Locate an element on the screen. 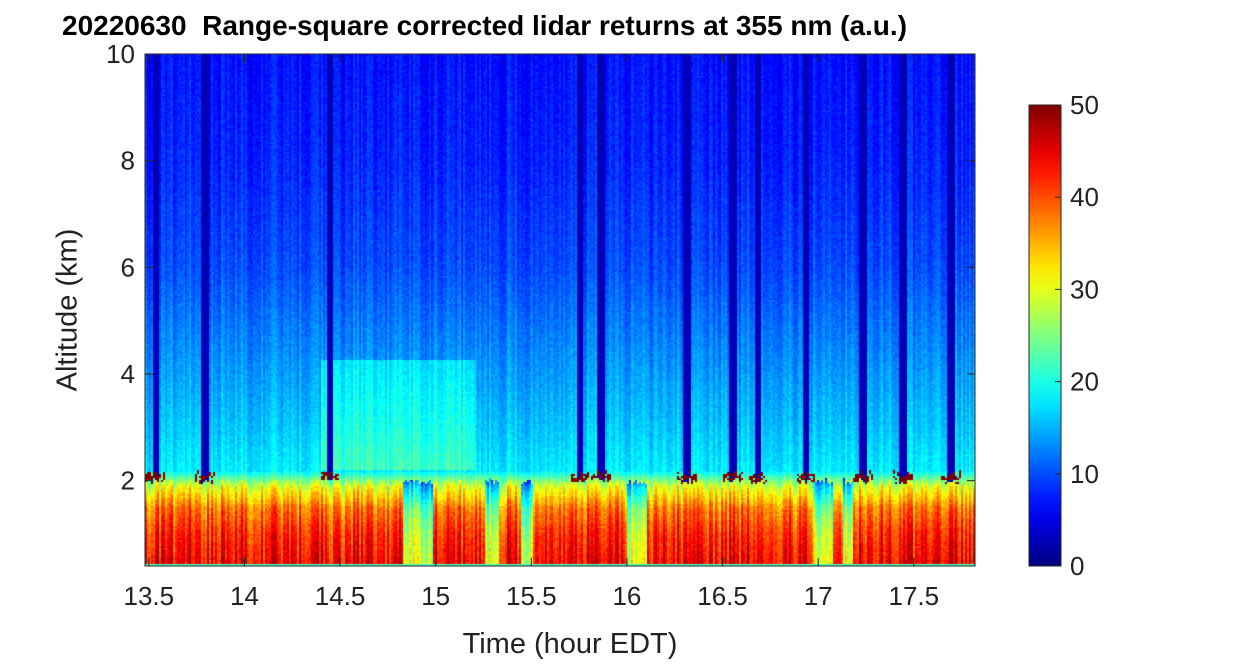 This screenshot has width=1249, height=671. x-tick-label: 13.5 is located at coordinates (149, 596).